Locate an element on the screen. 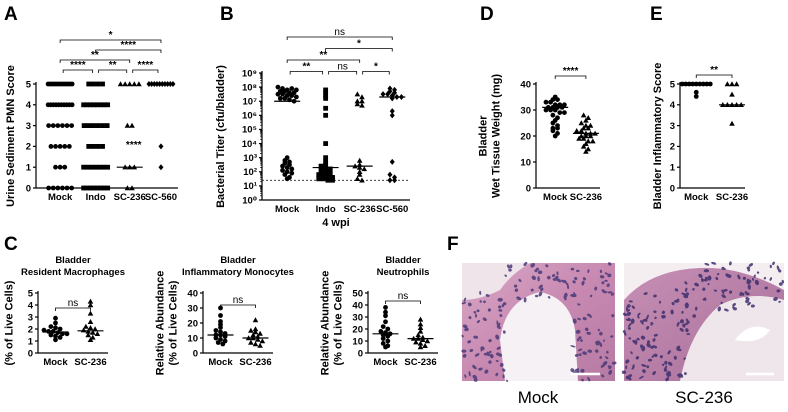 This screenshot has width=788, height=412. x-tick-label: Mock is located at coordinates (696, 197).